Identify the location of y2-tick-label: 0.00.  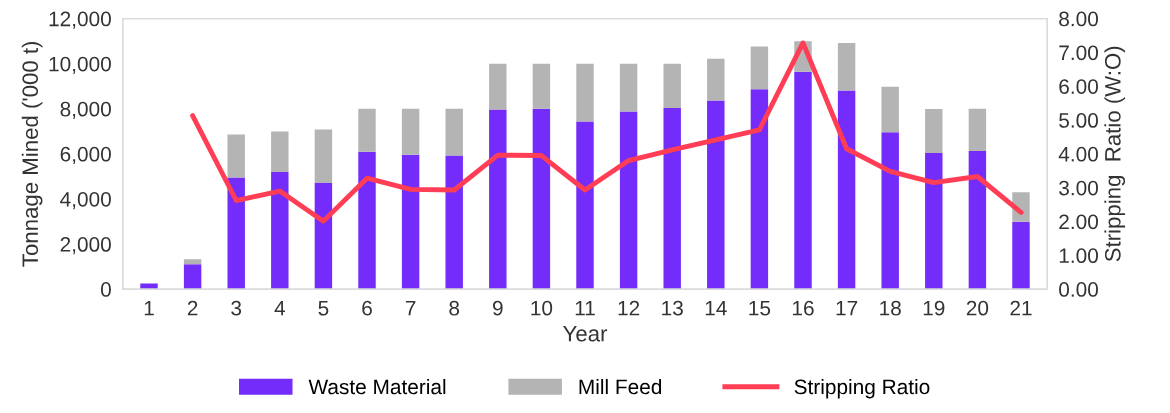
(1078, 289).